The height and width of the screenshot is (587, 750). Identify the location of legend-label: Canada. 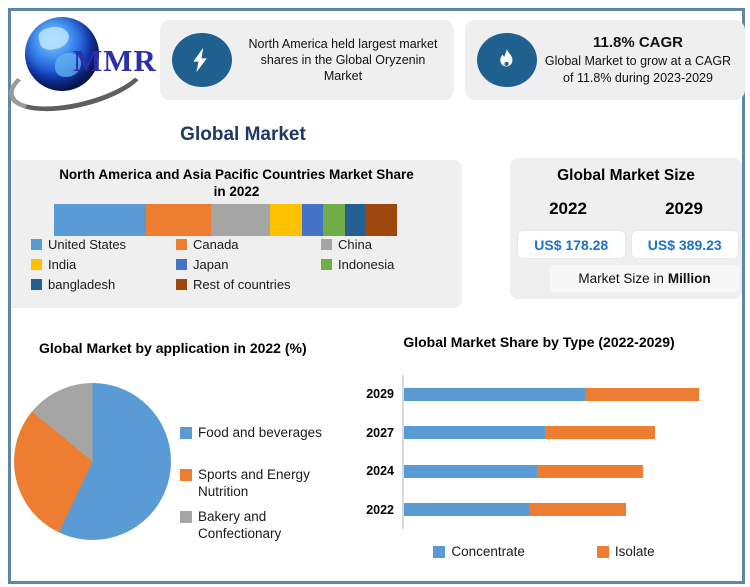
(216, 244).